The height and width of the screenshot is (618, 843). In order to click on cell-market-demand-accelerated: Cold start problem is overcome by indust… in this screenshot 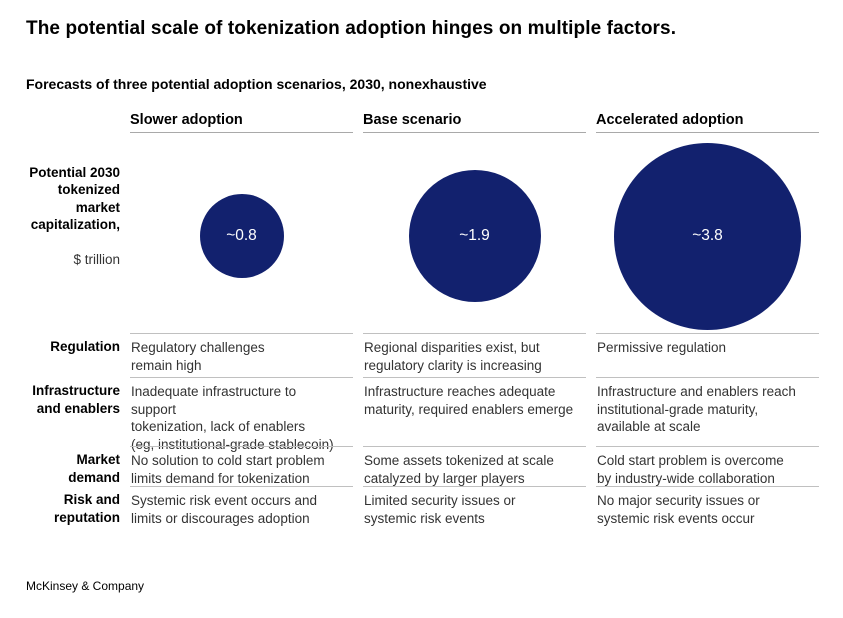, I will do `click(707, 466)`.